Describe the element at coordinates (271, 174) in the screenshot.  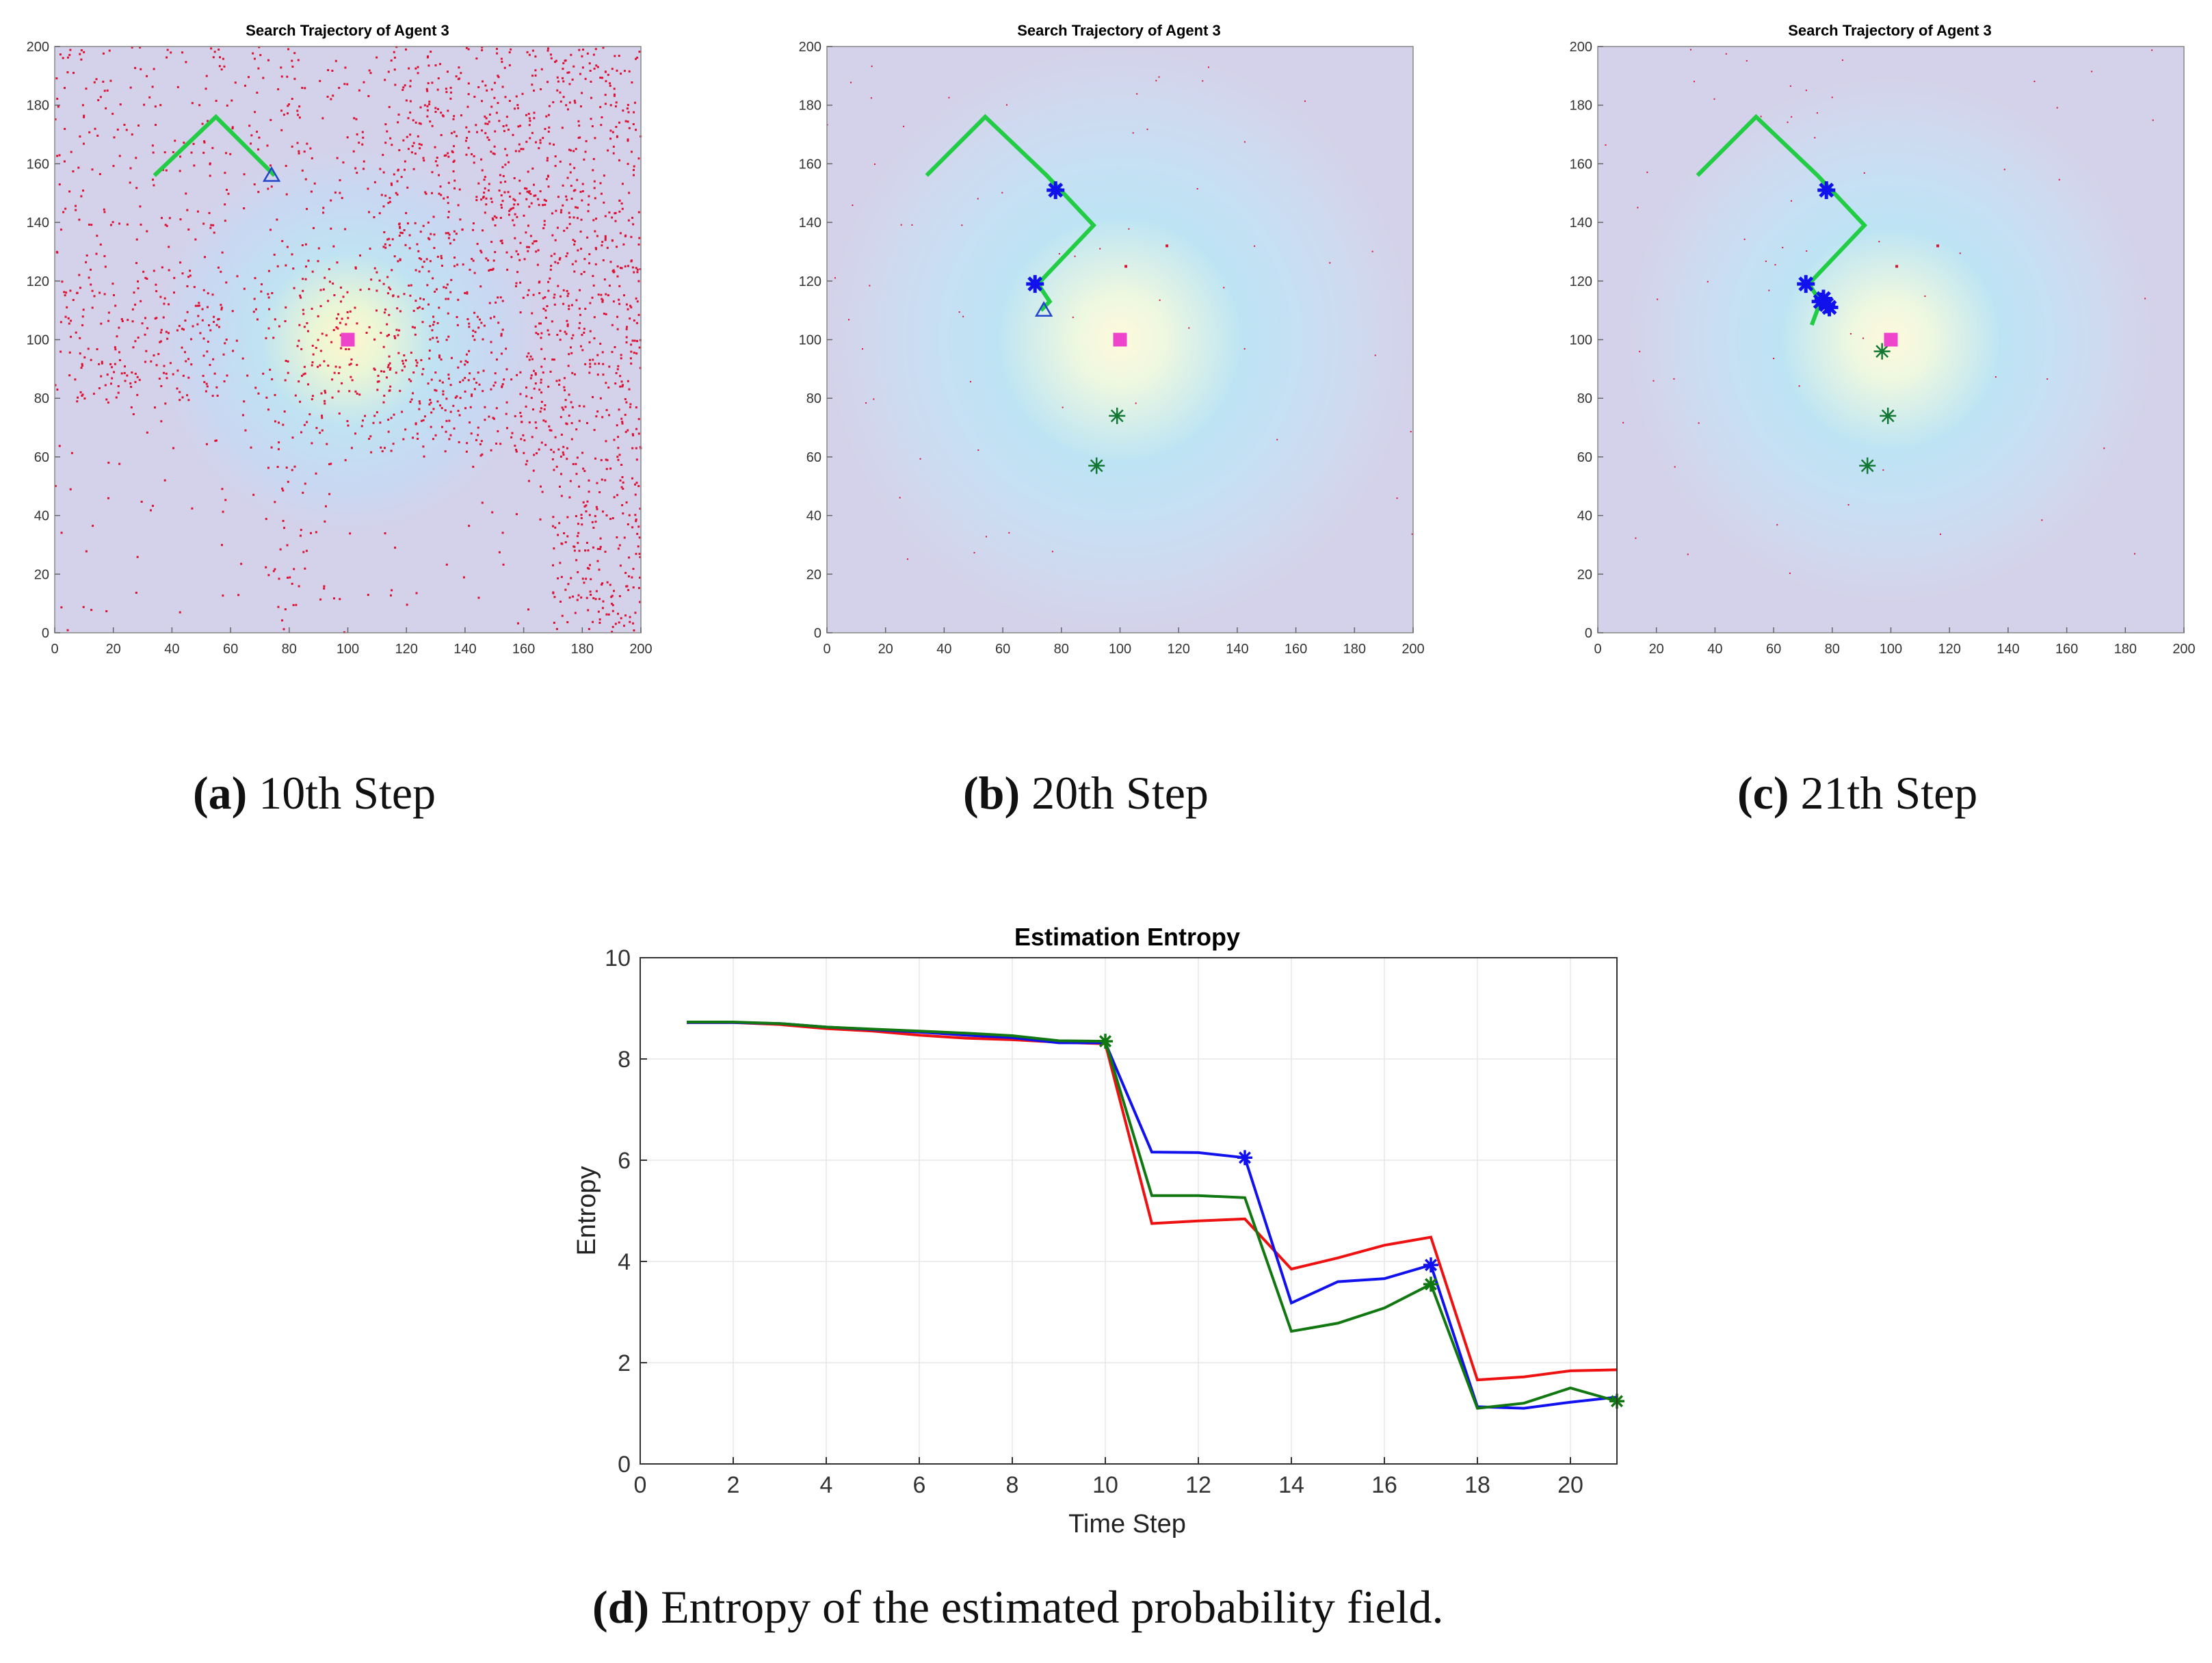
I see `agent-position-triangle` at that location.